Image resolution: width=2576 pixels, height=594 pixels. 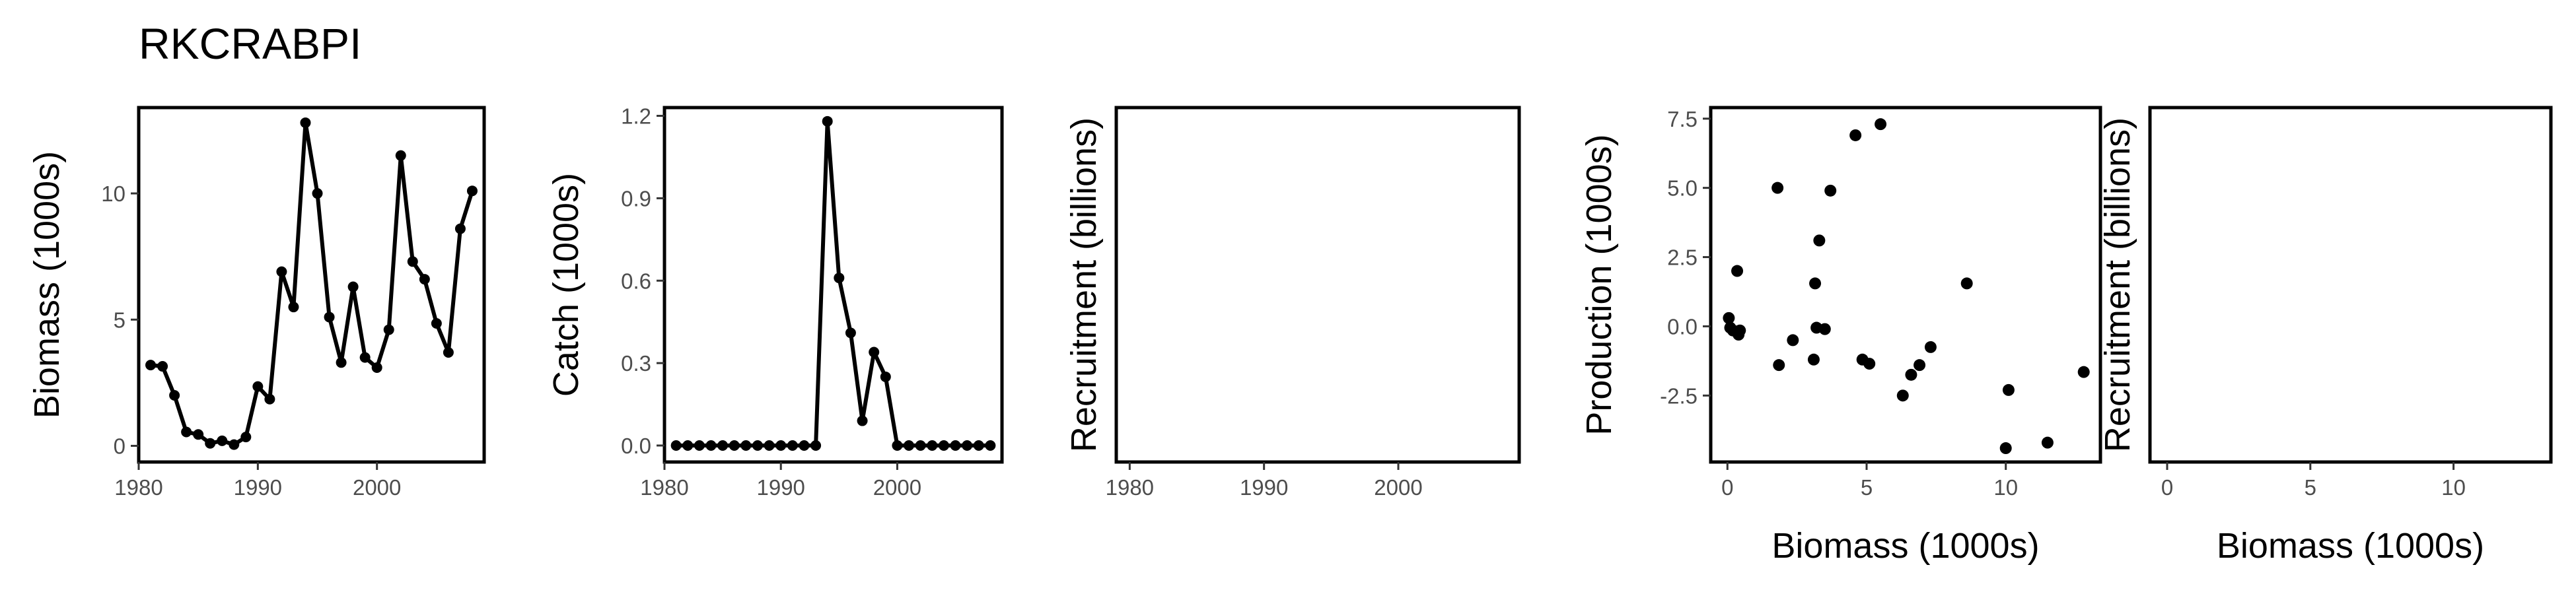 I want to click on chart-panel-1: 1980 1990 2000 0 5 10 Biomass (1000s), so click(x=256, y=303).